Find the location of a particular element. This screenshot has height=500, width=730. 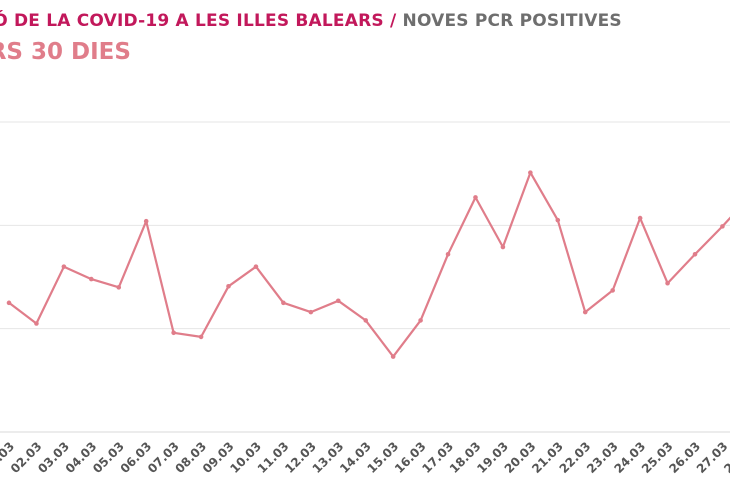

chart-title-main: CIÓ DE LA COVID-19 A LES ILLES BALEARS is located at coordinates (192, 21).